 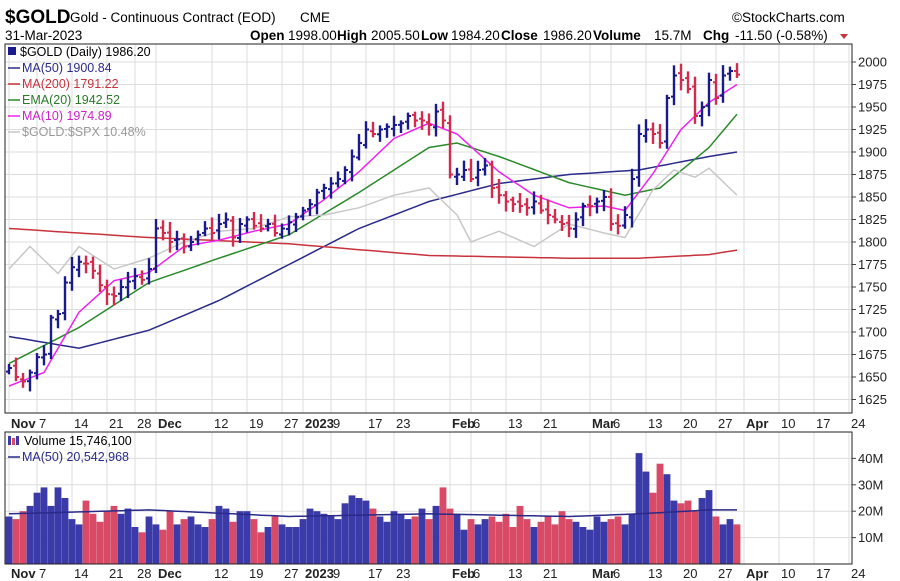 I want to click on volume-ma50-line, so click(x=372, y=513).